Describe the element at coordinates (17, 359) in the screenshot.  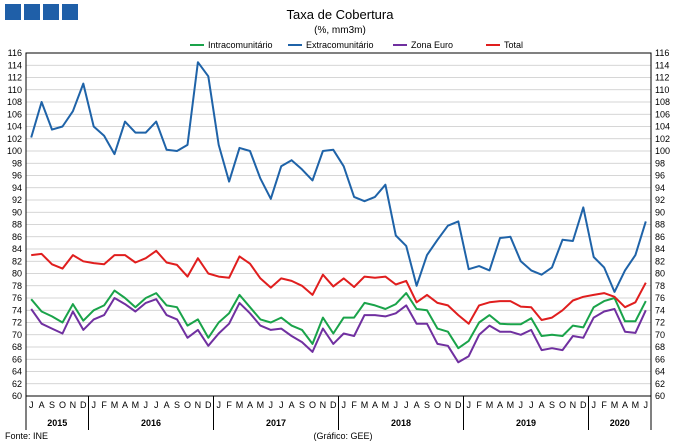
I see `y-tick-label: 66` at that location.